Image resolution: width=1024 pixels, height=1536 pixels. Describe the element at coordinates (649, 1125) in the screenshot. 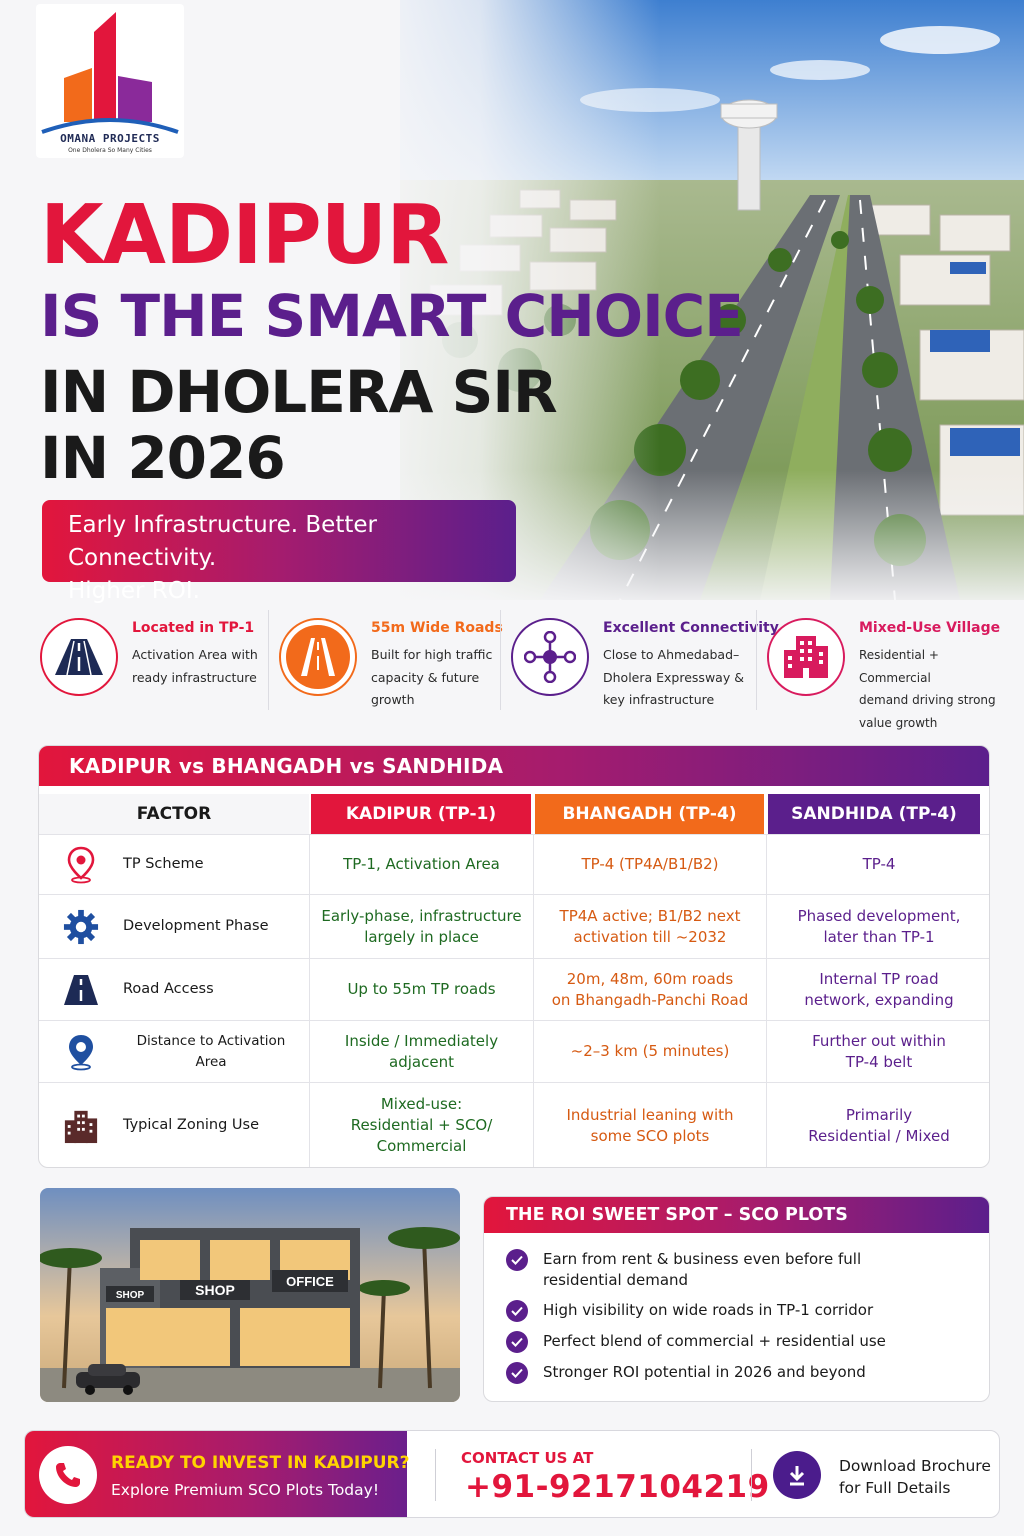

I see `cell-bhangadh: Industrial leaning with some SCO plots` at that location.